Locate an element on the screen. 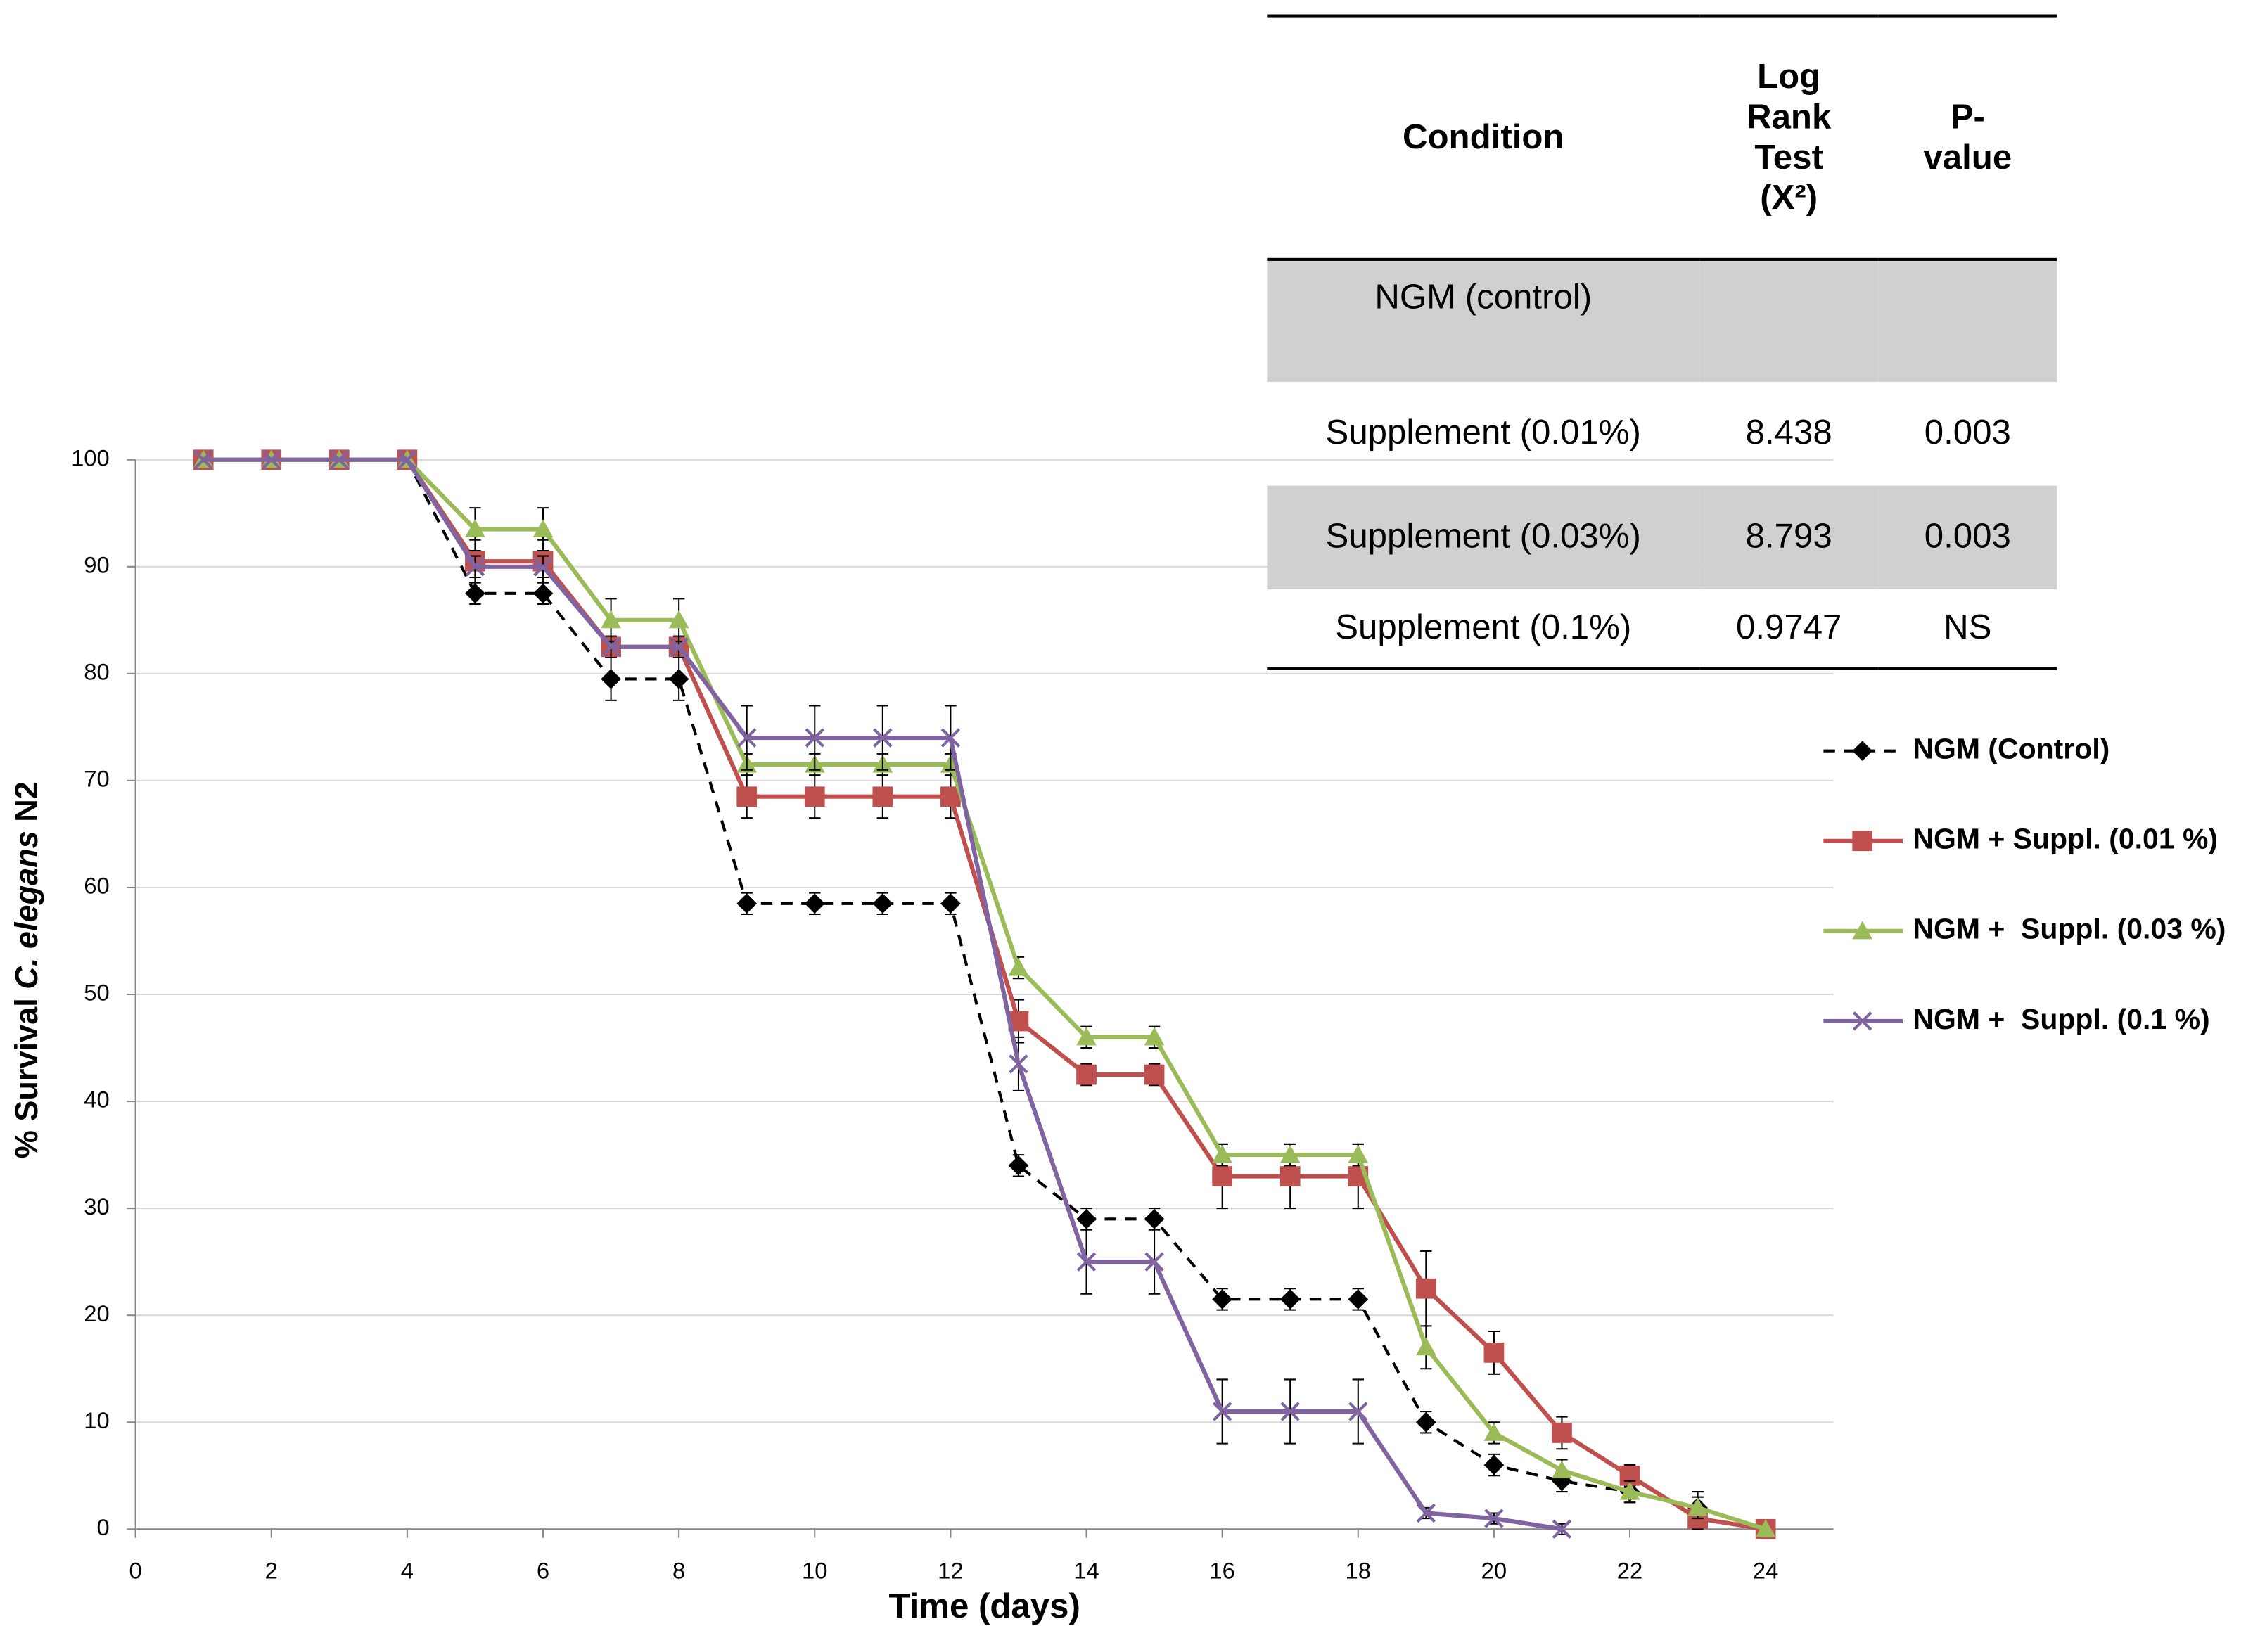 This screenshot has width=2253, height=1652. legend-label: NGM (Control) is located at coordinates (2011, 749).